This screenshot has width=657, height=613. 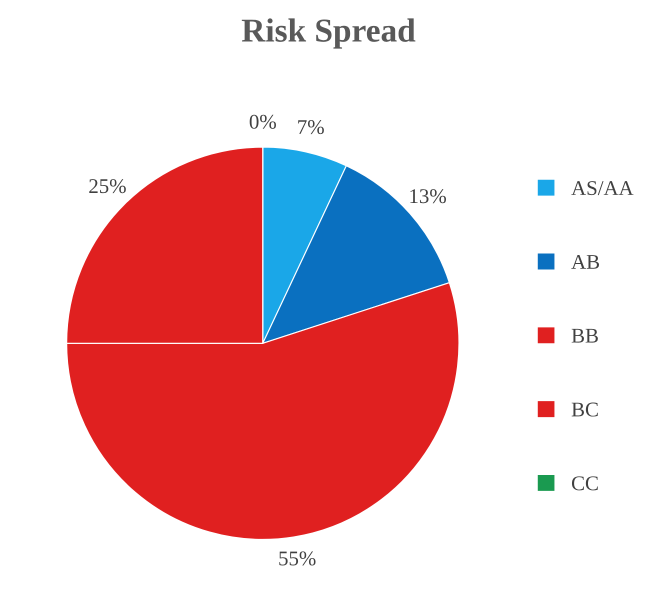 What do you see at coordinates (107, 186) in the screenshot?
I see `data-label: 25%` at bounding box center [107, 186].